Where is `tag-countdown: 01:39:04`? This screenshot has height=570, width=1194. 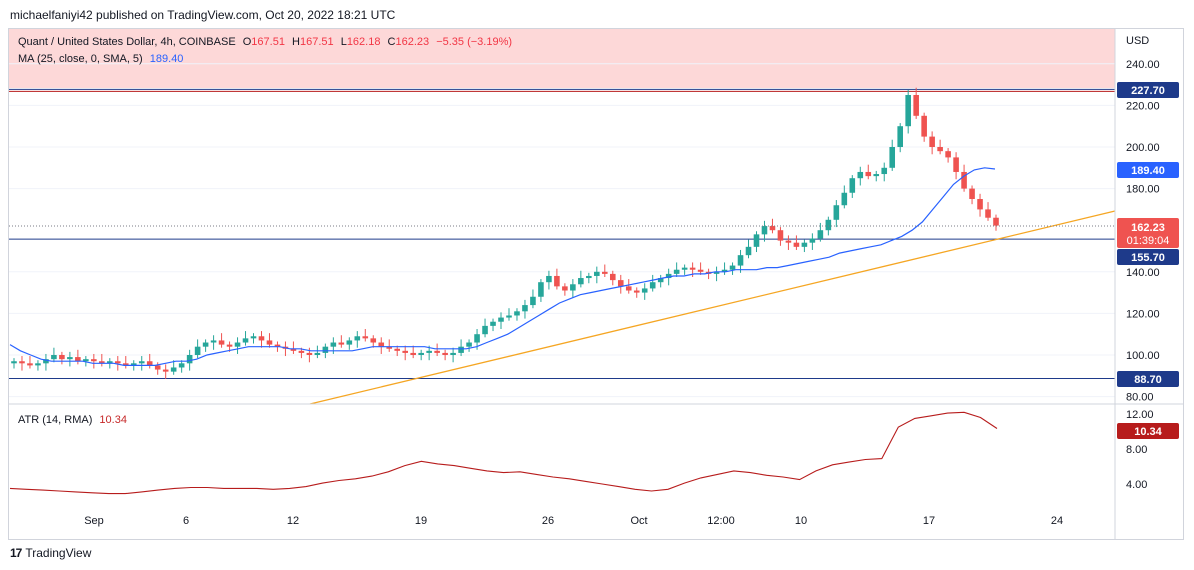
tag-countdown: 01:39:04 is located at coordinates (1148, 241).